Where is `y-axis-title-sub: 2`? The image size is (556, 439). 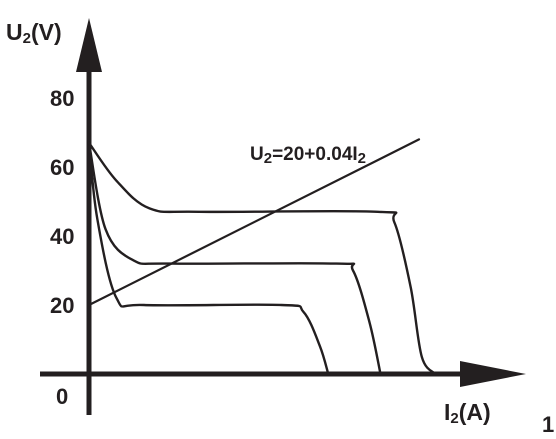 y-axis-title-sub: 2 is located at coordinates (27, 38).